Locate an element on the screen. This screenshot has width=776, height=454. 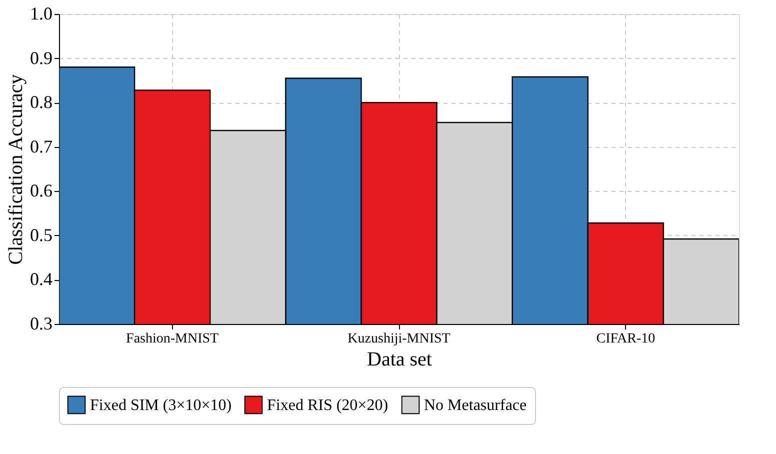
y-tick-label: 0.4 is located at coordinates (41, 279).